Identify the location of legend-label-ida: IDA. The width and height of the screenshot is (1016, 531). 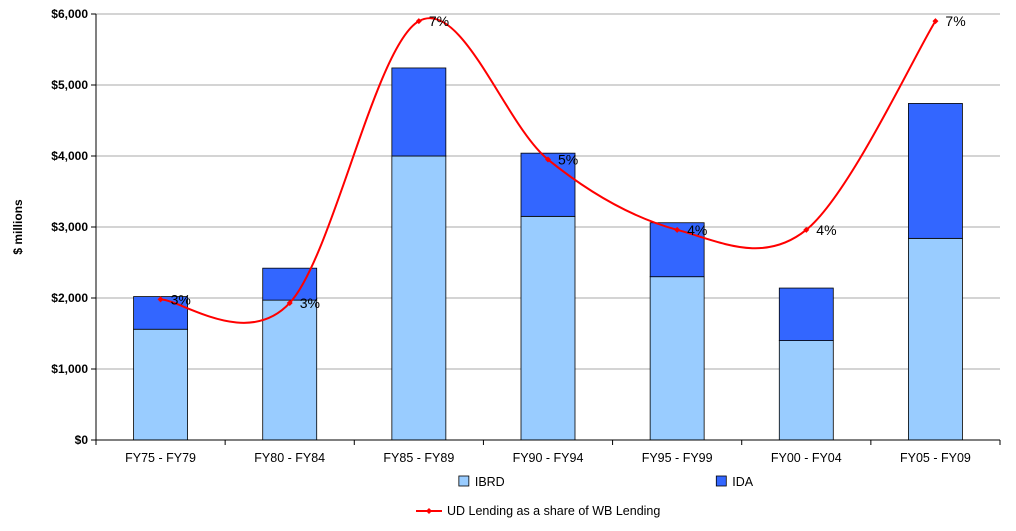
(743, 482).